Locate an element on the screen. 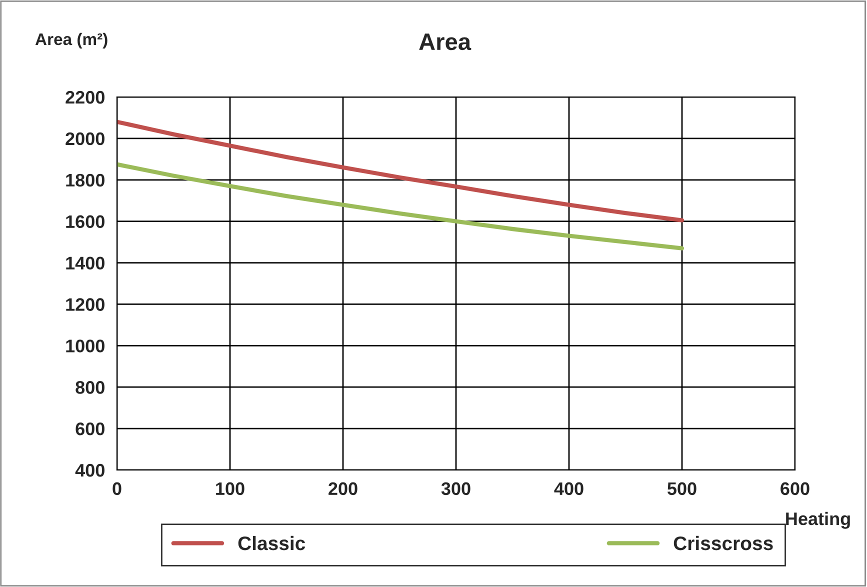  x-tick-label: 100 is located at coordinates (230, 489).